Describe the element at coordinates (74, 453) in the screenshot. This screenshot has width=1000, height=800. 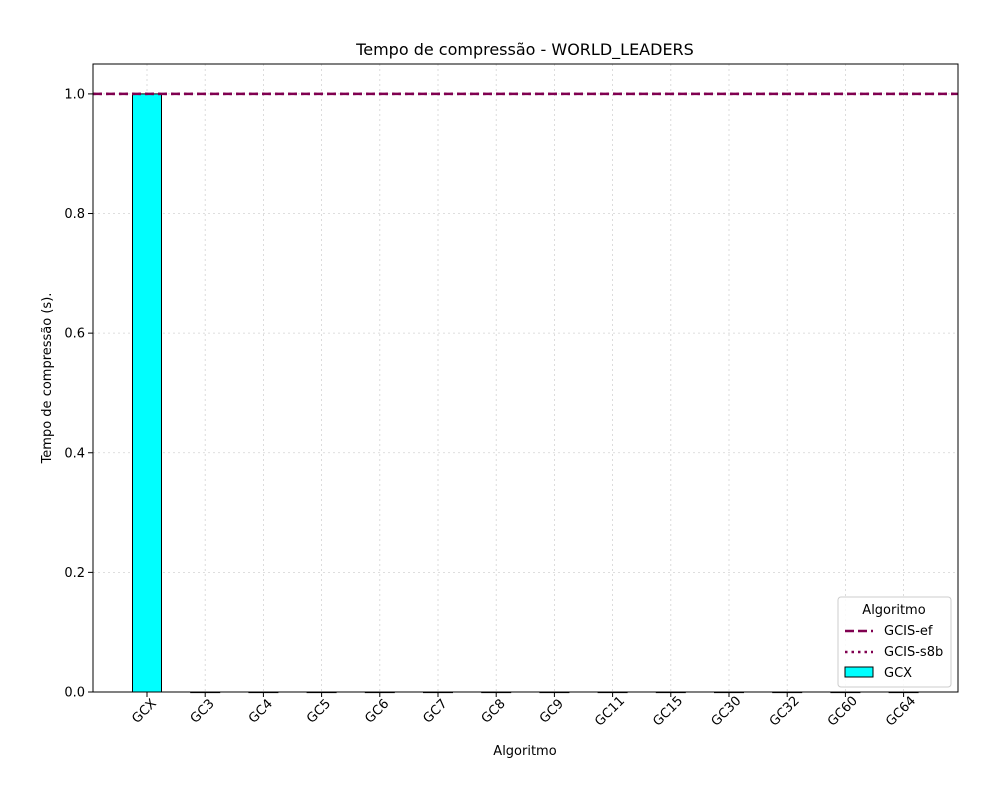
I see `y-tick-label: 0.4` at that location.